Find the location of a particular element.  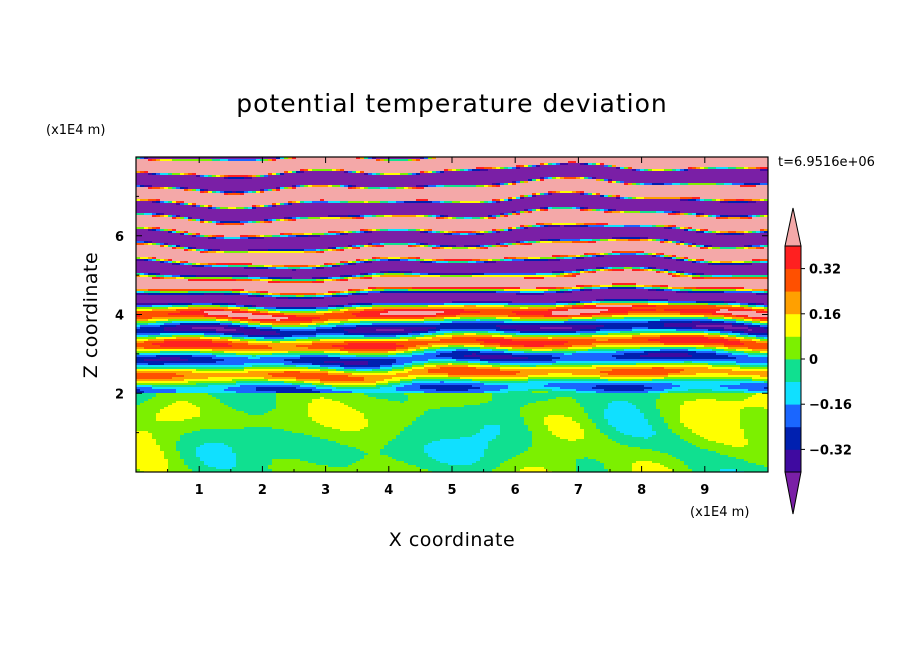

colorbar-label: −0.16 is located at coordinates (830, 405).